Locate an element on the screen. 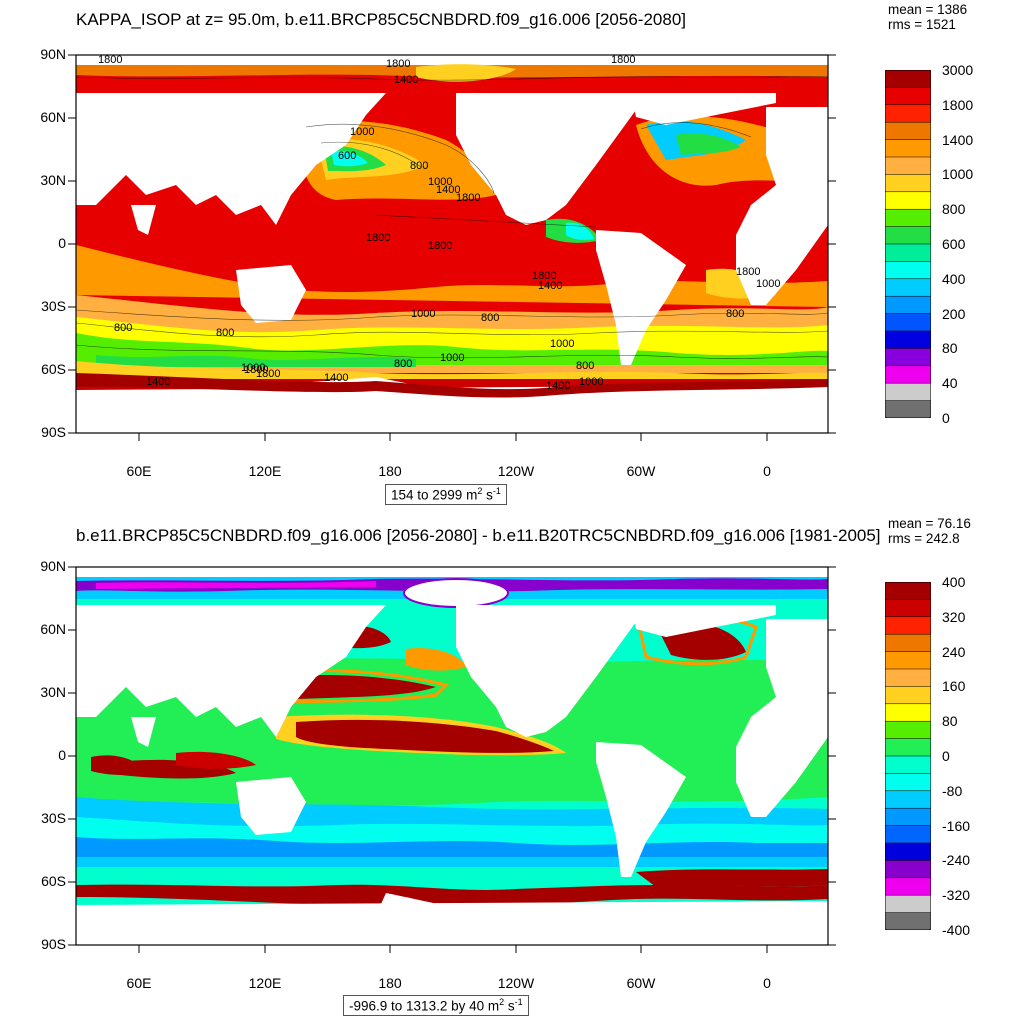 This screenshot has width=1024, height=1024. bottom-rms: rms = 242.8 is located at coordinates (924, 538).